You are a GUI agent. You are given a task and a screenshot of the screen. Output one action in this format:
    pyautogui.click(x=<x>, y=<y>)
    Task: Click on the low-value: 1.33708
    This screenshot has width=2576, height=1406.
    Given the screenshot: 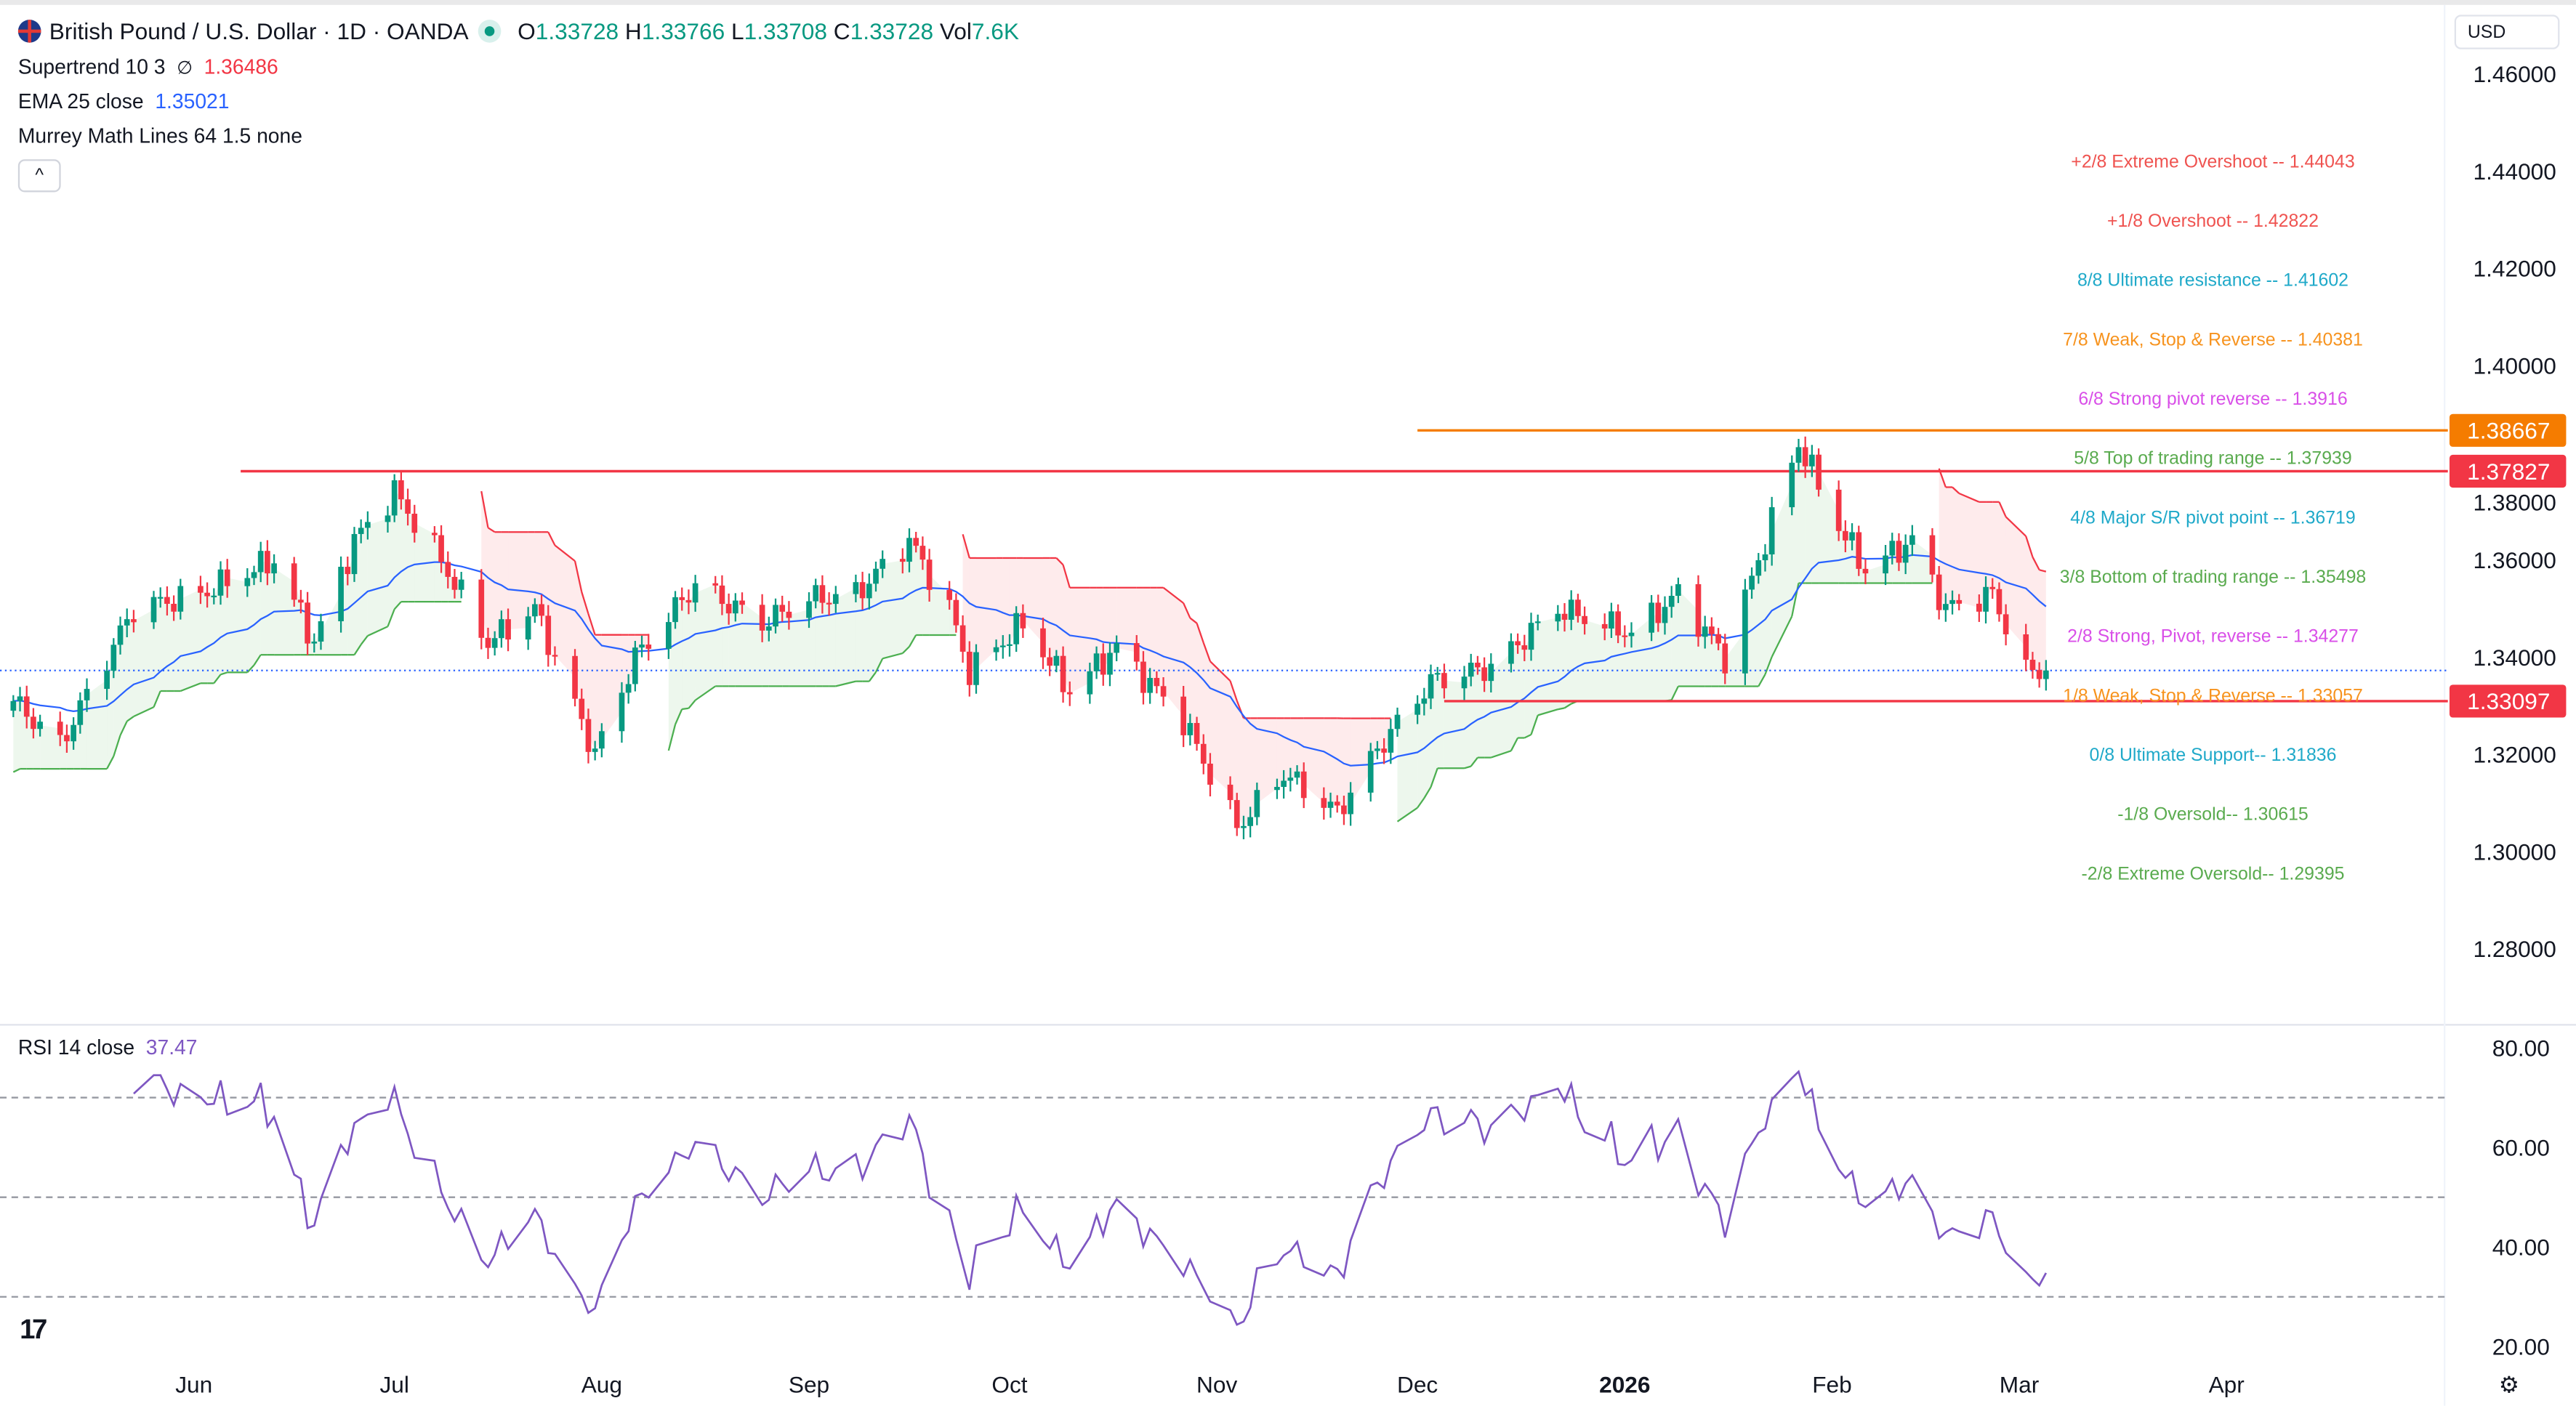 What is the action you would take?
    pyautogui.click(x=786, y=31)
    